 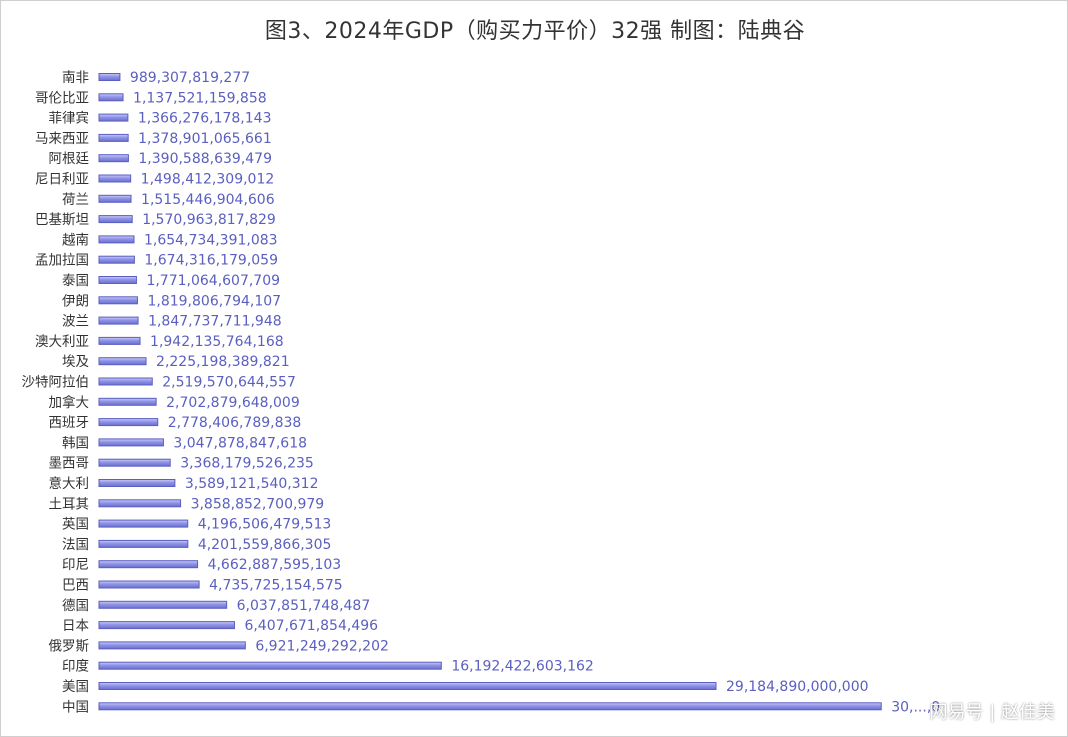 What do you see at coordinates (223, 362) in the screenshot?
I see `value-label: 2,225,198,389,821` at bounding box center [223, 362].